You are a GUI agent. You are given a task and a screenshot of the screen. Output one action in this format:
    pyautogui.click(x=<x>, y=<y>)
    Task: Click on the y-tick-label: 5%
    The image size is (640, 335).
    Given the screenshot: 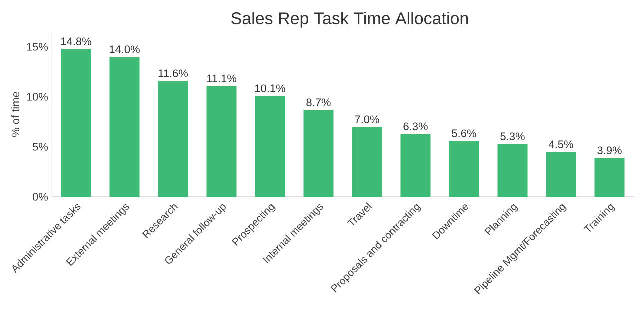 What is the action you would take?
    pyautogui.click(x=40, y=147)
    